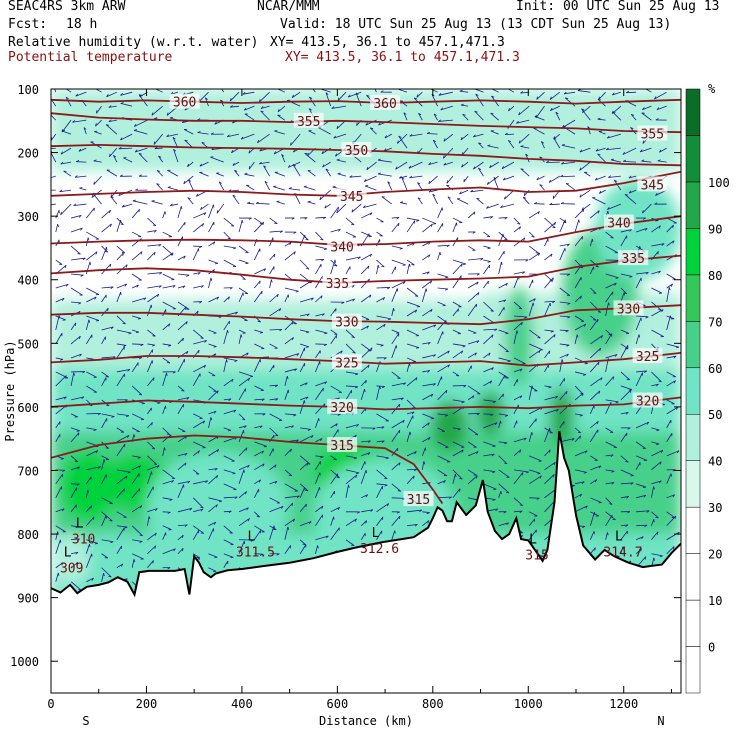 This screenshot has height=740, width=740. What do you see at coordinates (693, 252) in the screenshot?
I see `colorbar-box` at bounding box center [693, 252].